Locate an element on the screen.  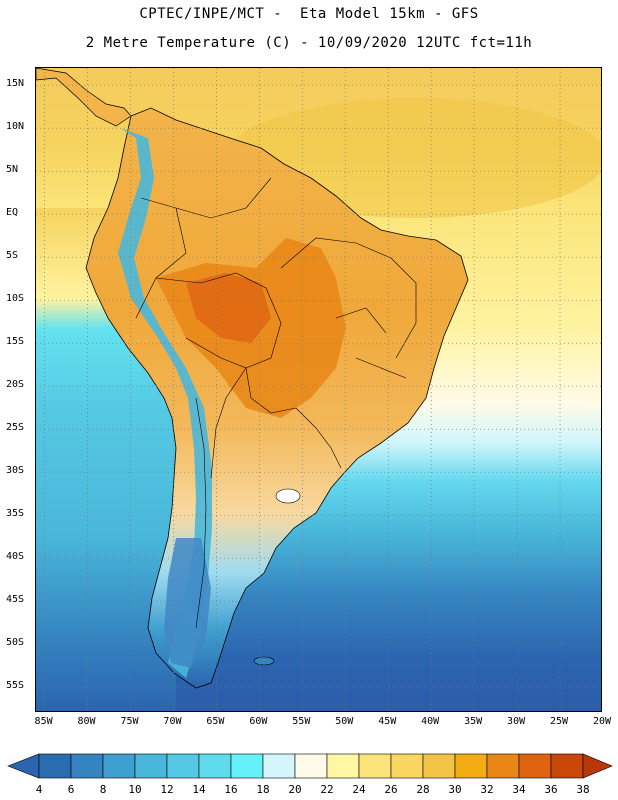
colorbar-left-extension is located at coordinates (23, 766).